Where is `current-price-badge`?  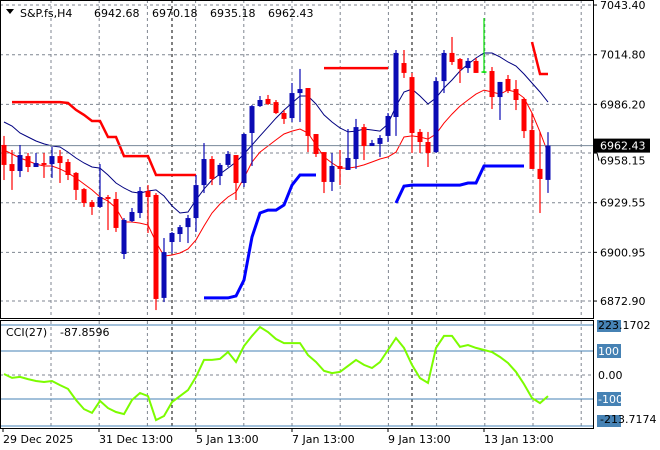
current-price-badge is located at coordinates (622, 145).